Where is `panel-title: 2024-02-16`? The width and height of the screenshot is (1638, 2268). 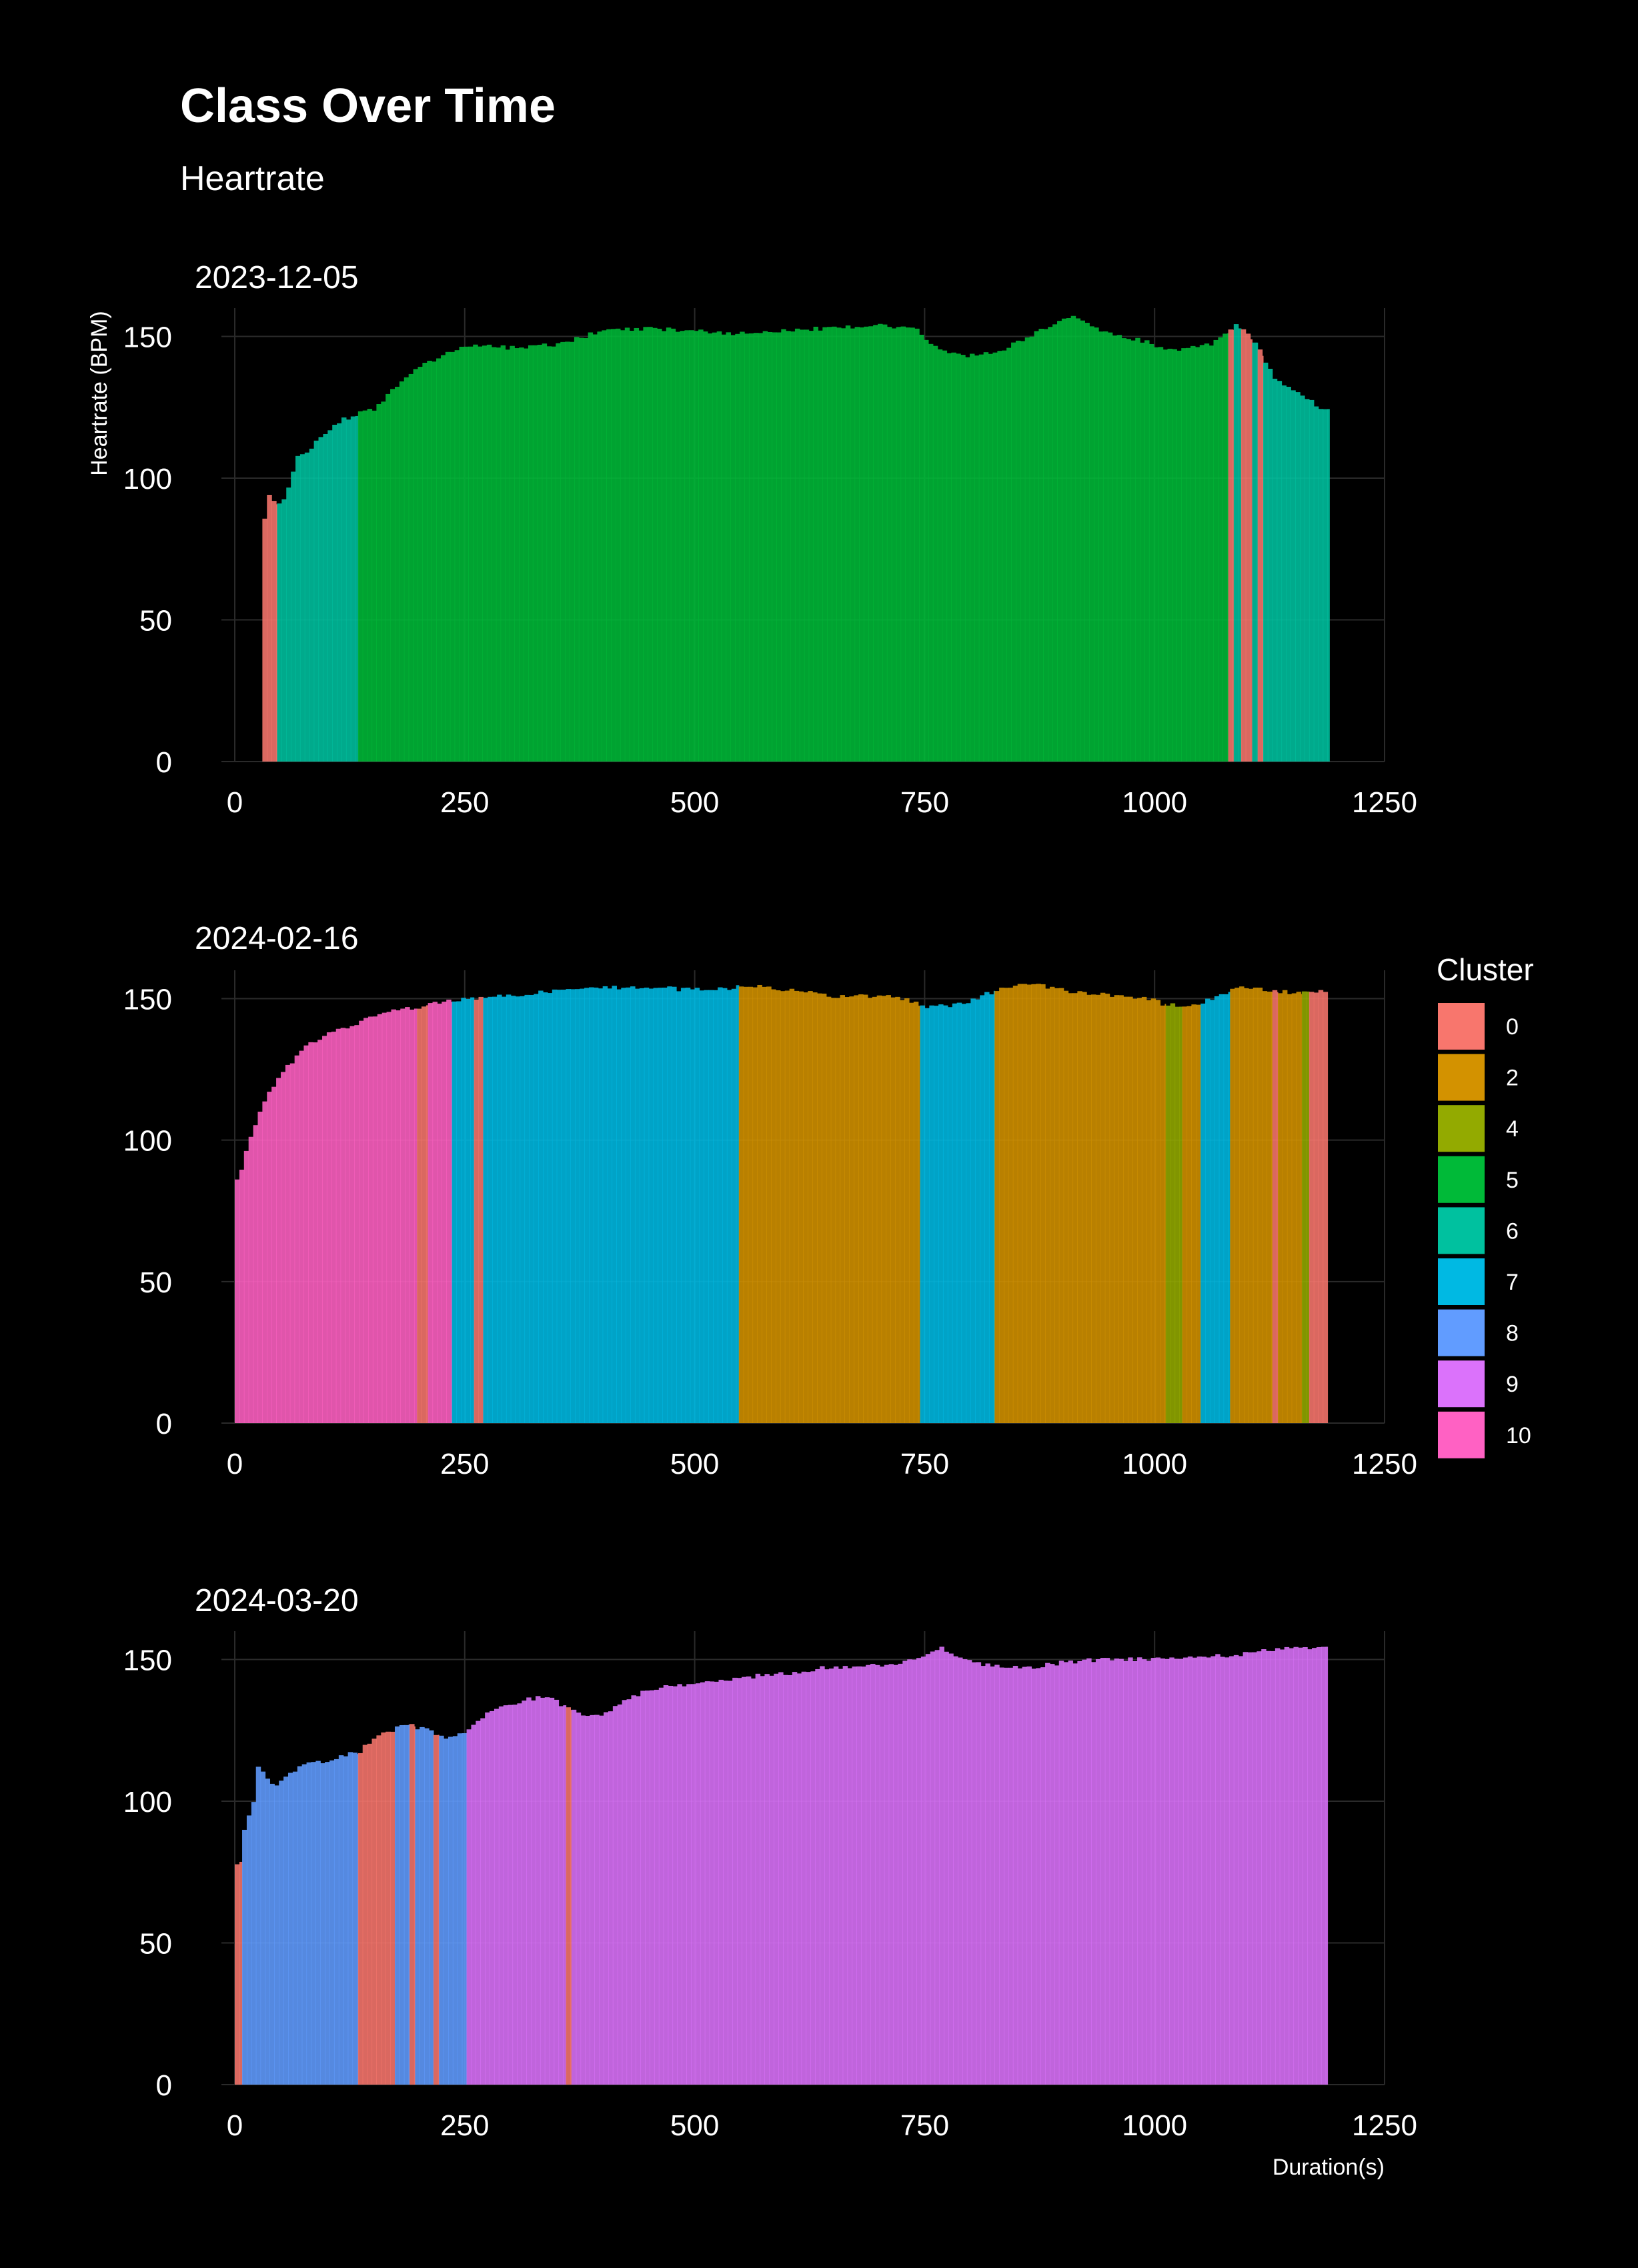 panel-title: 2024-02-16 is located at coordinates (277, 938).